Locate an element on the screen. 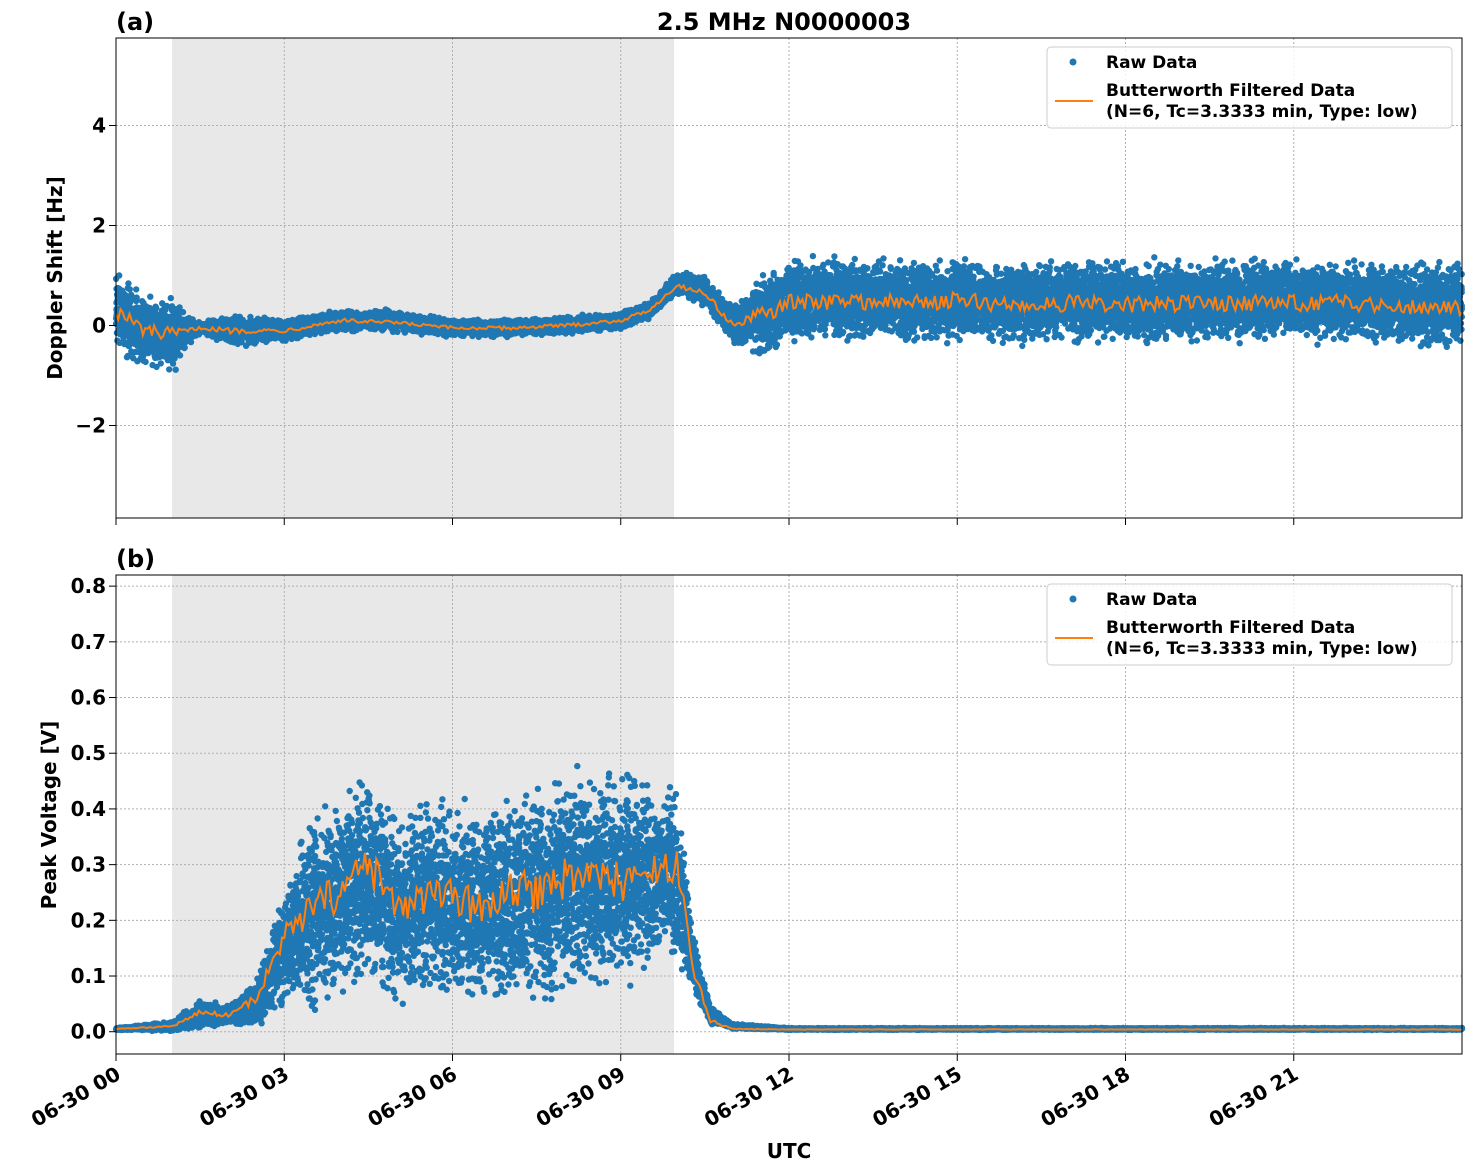  y-ticks-b: 0.0 0.1 0.2 0.3 0.4 0.5 0.6 0.7 0.8 is located at coordinates (93, 809).